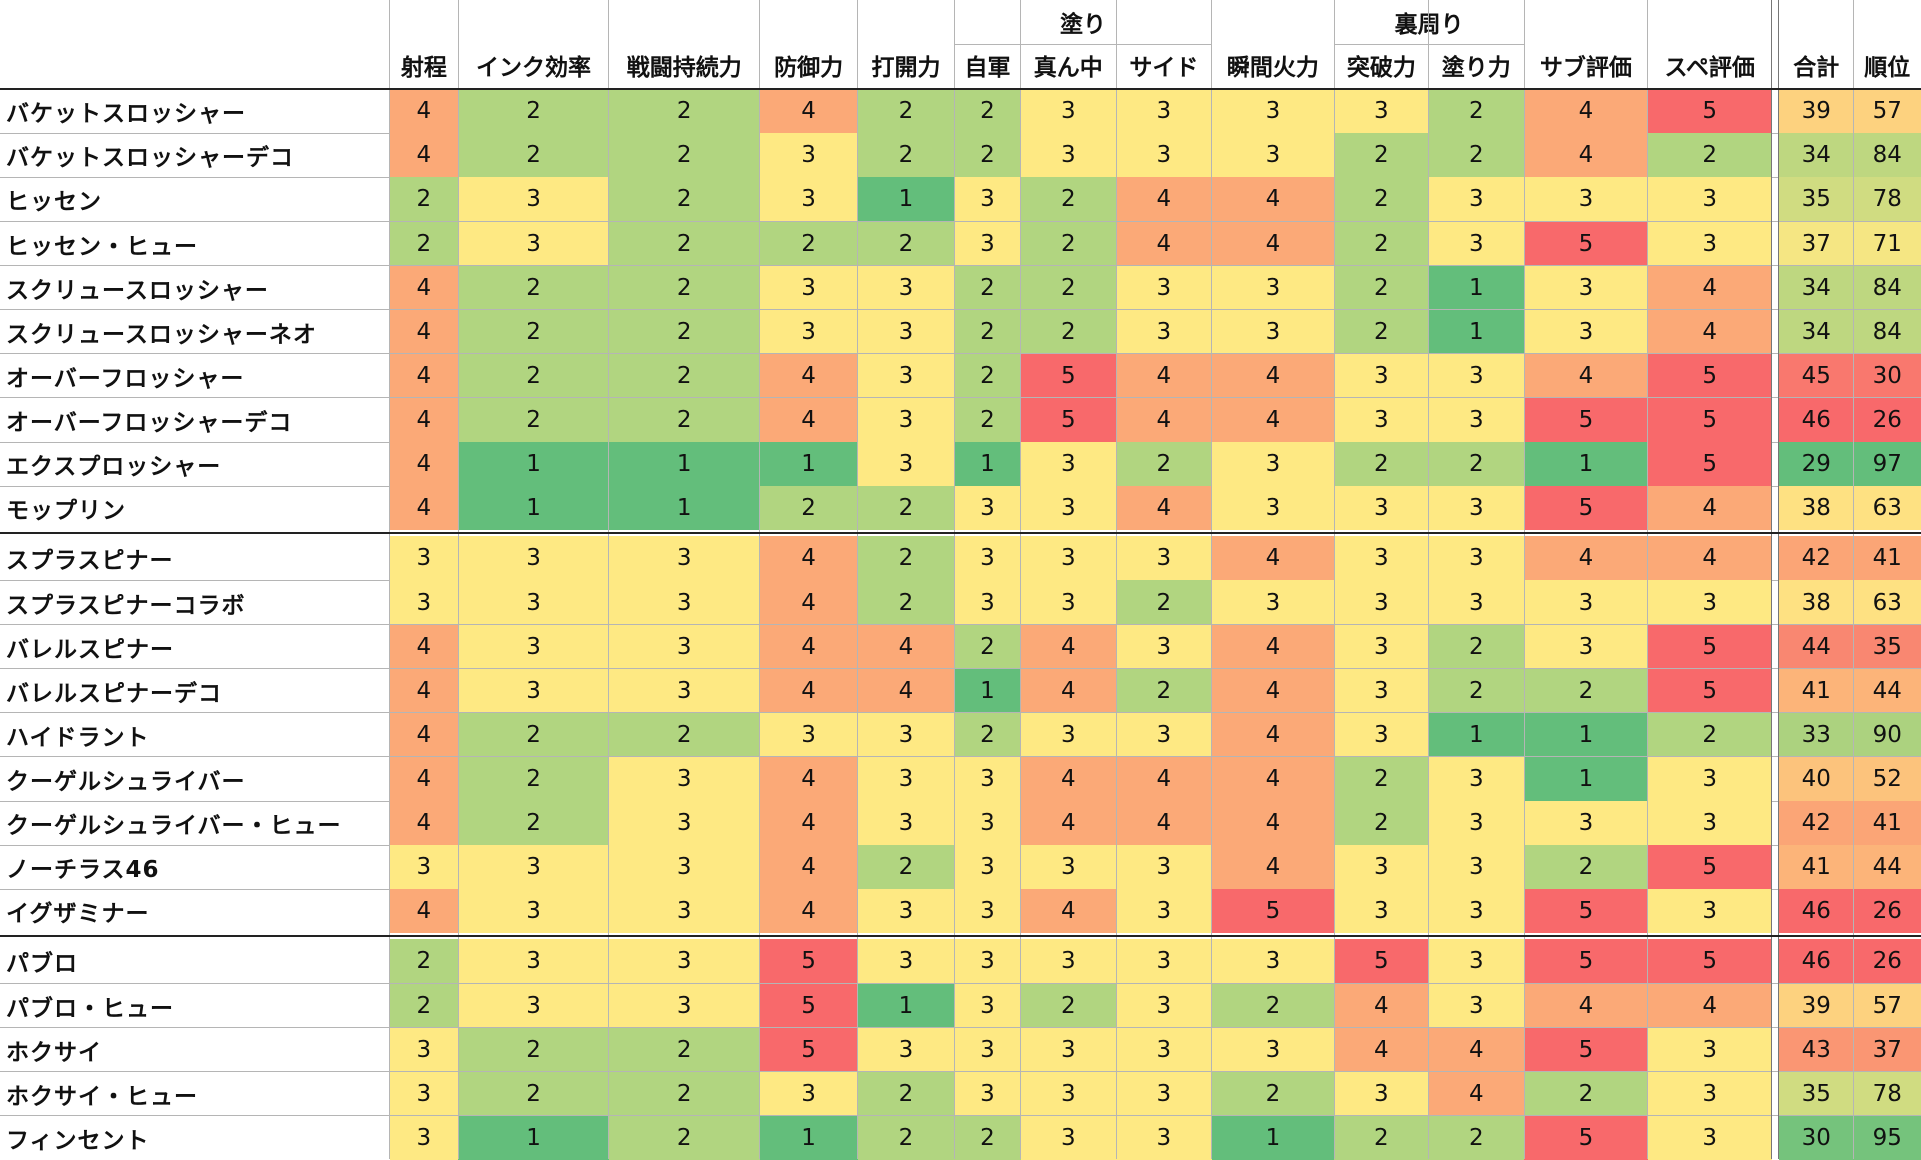  Describe the element at coordinates (1887, 1005) in the screenshot. I see `rank-cell: 57` at that location.